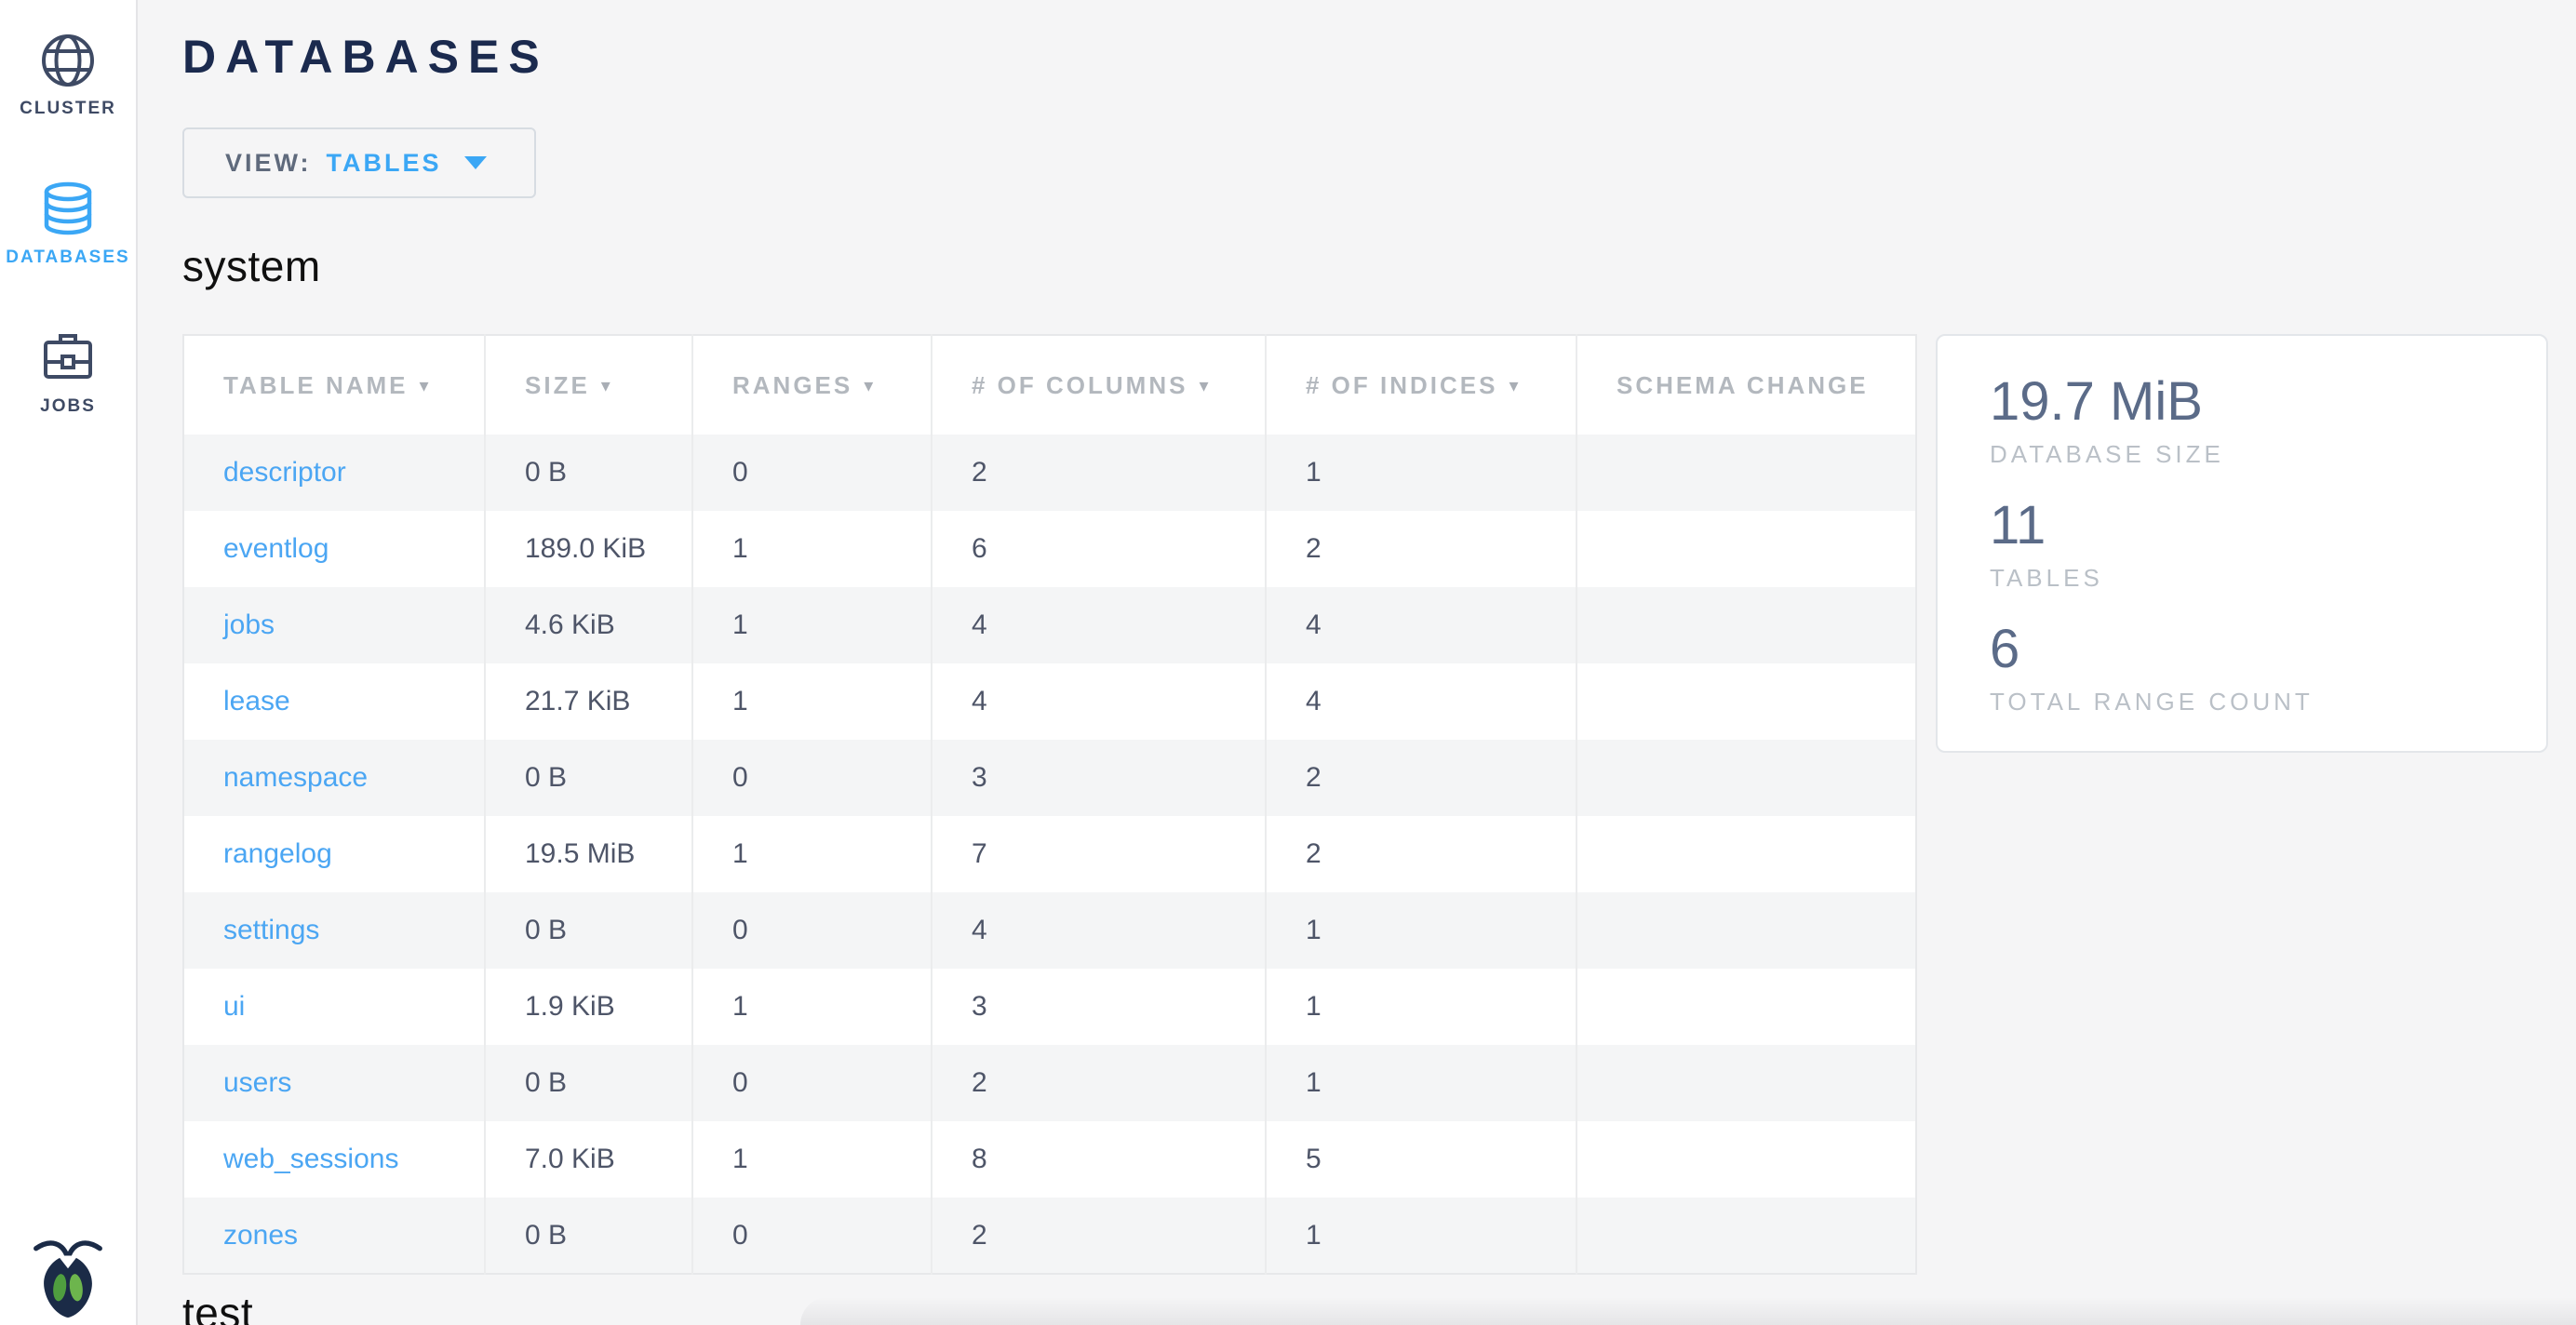 The width and height of the screenshot is (2576, 1325). Describe the element at coordinates (588, 549) in the screenshot. I see `size-cell: 189.0 KiB` at that location.